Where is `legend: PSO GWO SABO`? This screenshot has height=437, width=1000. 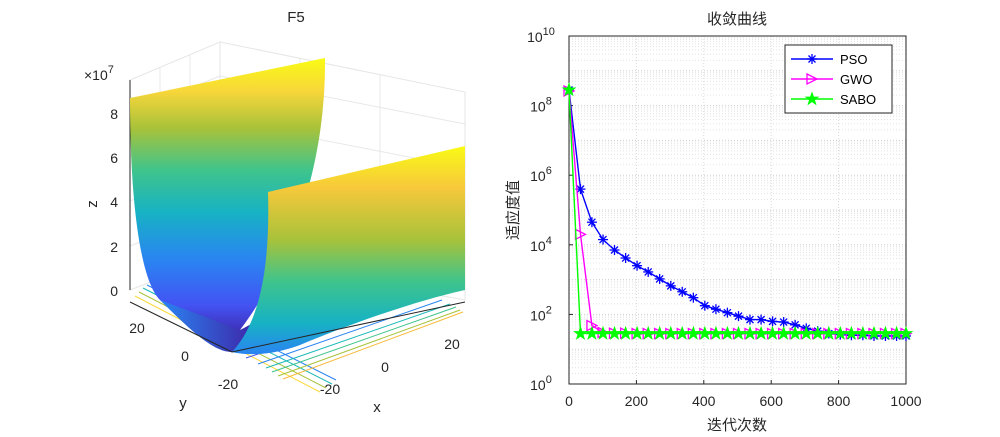 legend: PSO GWO SABO is located at coordinates (838, 79).